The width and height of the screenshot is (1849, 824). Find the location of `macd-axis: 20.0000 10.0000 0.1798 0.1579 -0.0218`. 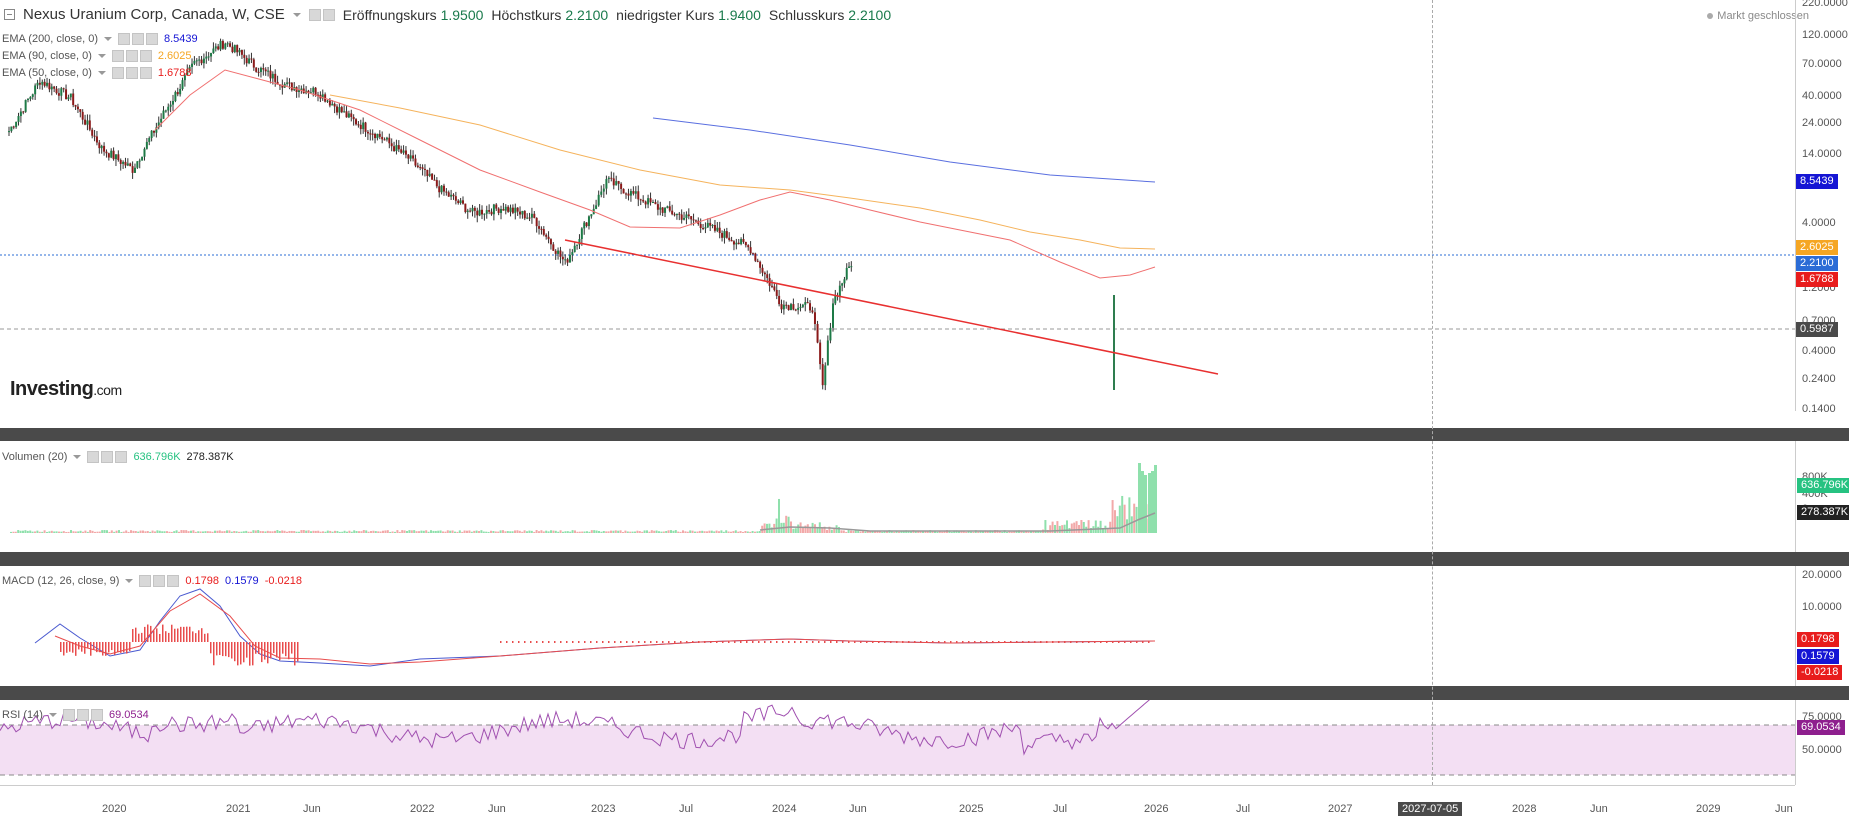

macd-axis: 20.0000 10.0000 0.1798 0.1579 -0.0218 is located at coordinates (1822, 626).